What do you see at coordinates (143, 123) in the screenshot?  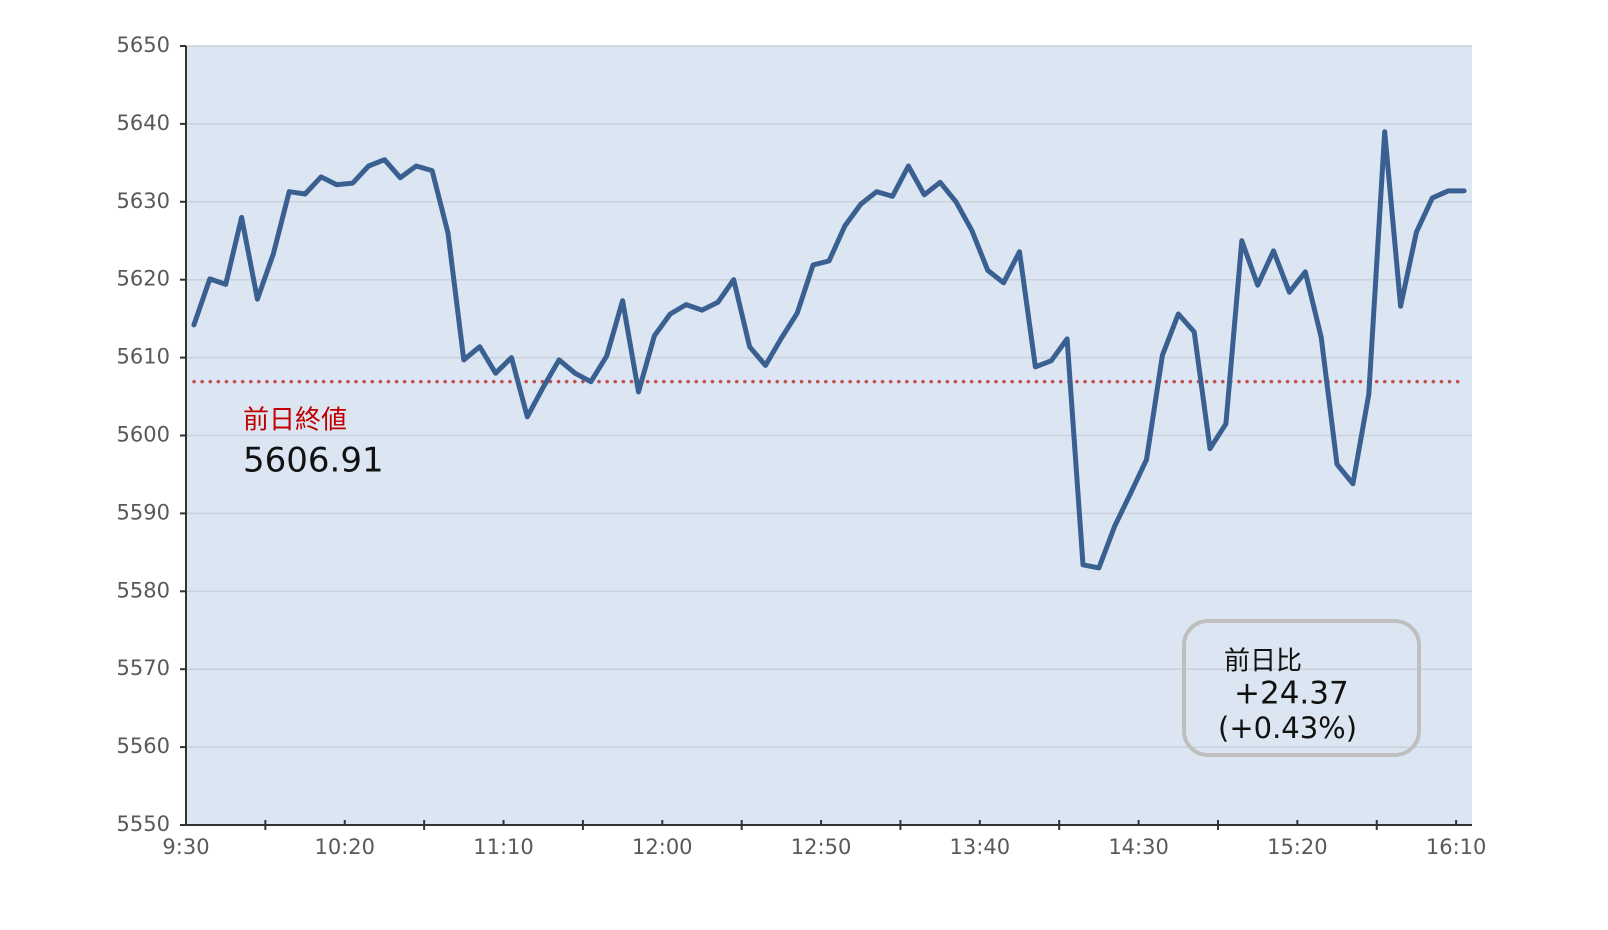 I see `y-tick-label: 5640` at bounding box center [143, 123].